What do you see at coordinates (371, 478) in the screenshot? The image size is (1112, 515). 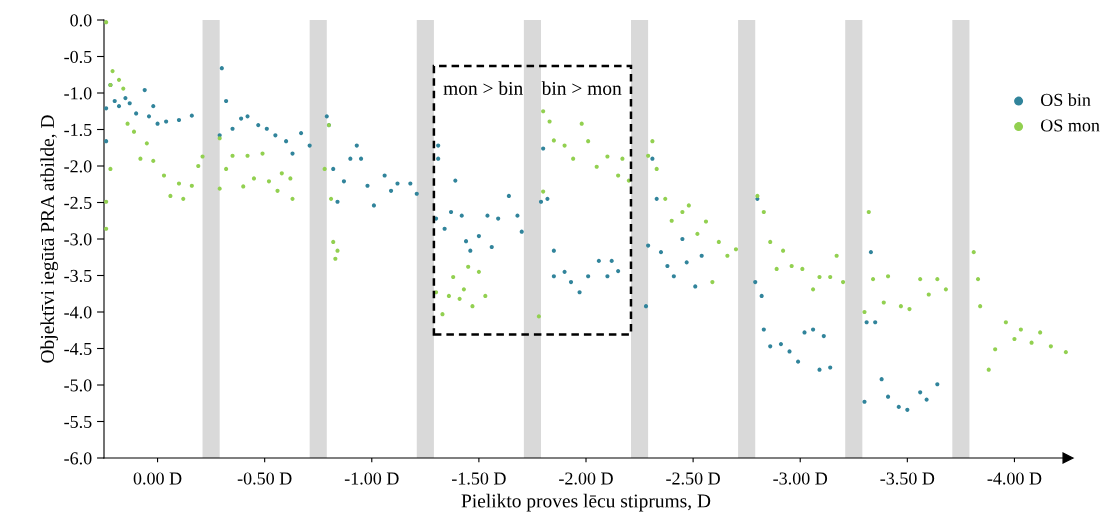 I see `x-tick-label: -1.00 D` at bounding box center [371, 478].